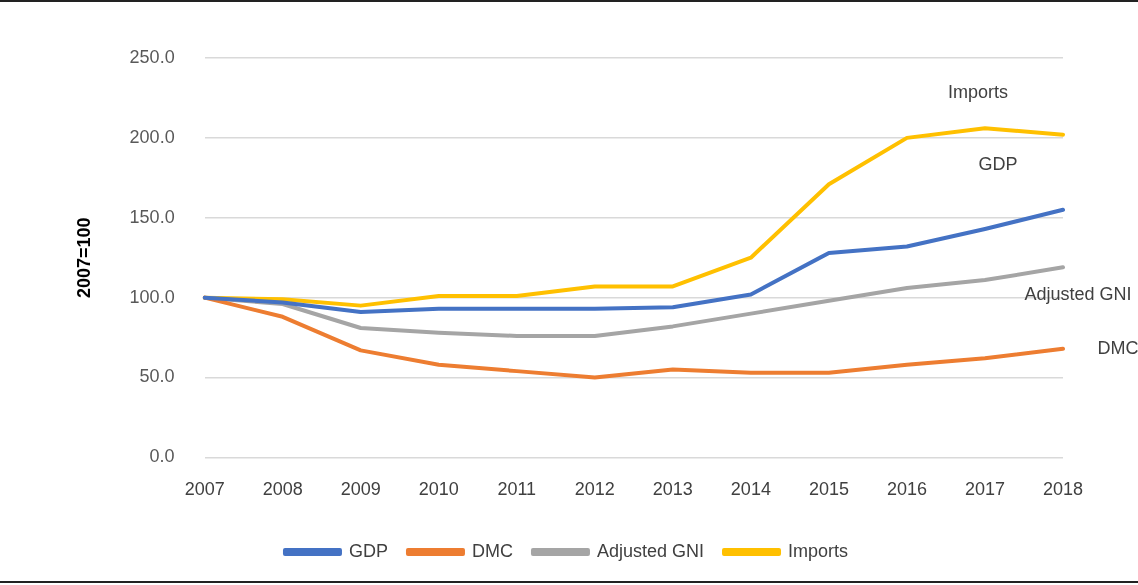 This screenshot has height=585, width=1138. Describe the element at coordinates (152, 56) in the screenshot. I see `y-tick-label: 250.0` at that location.